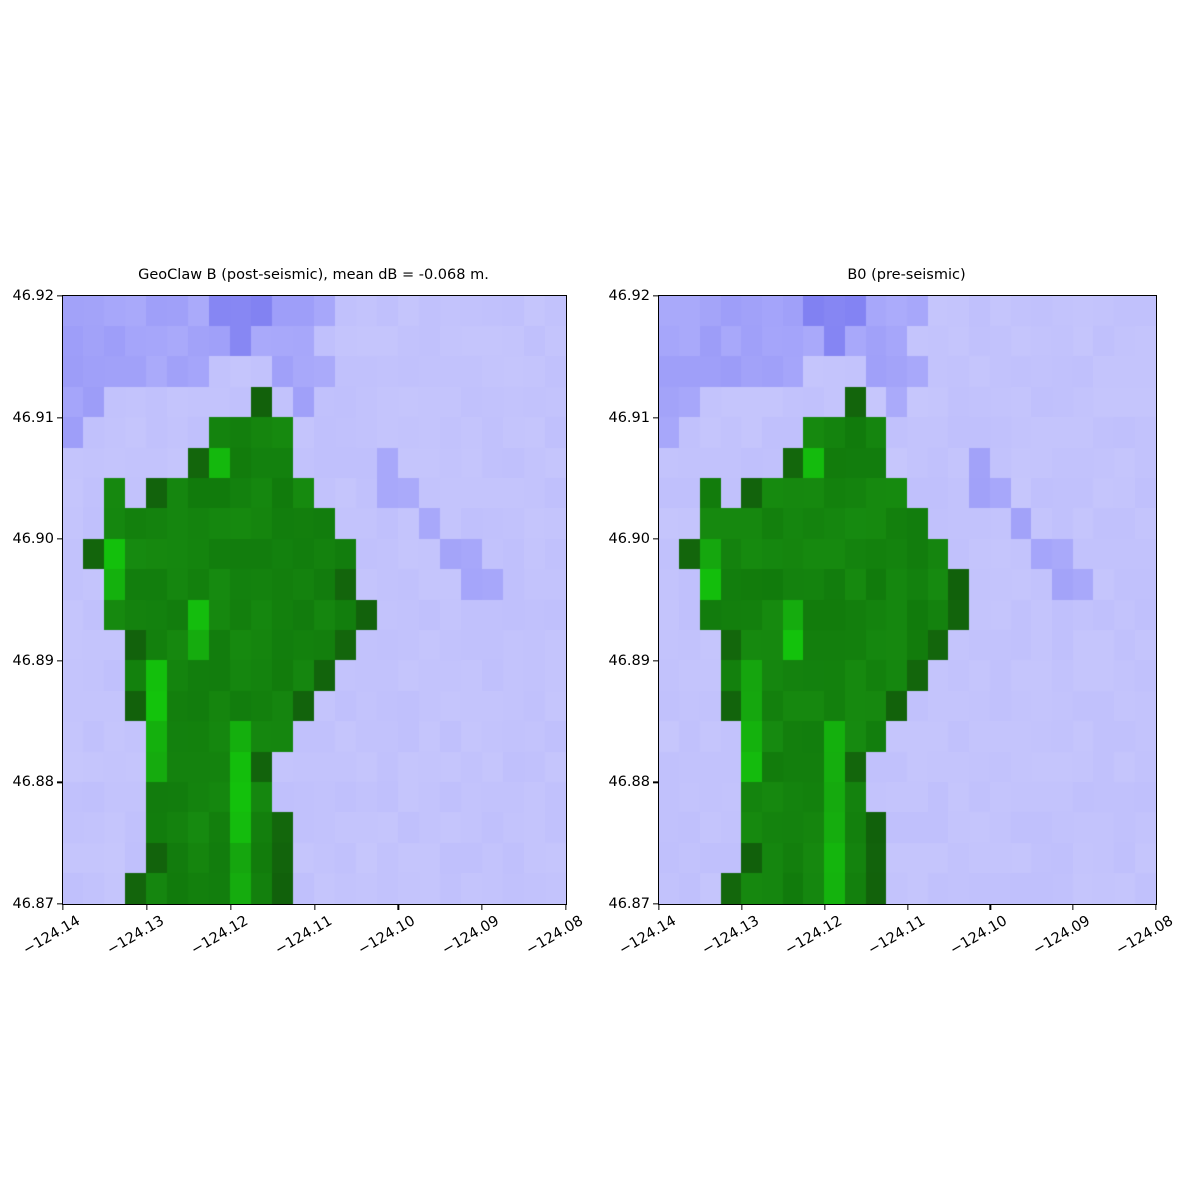  What do you see at coordinates (906, 275) in the screenshot?
I see `panel-title-pre-seismic: B0 (pre-seismic)` at bounding box center [906, 275].